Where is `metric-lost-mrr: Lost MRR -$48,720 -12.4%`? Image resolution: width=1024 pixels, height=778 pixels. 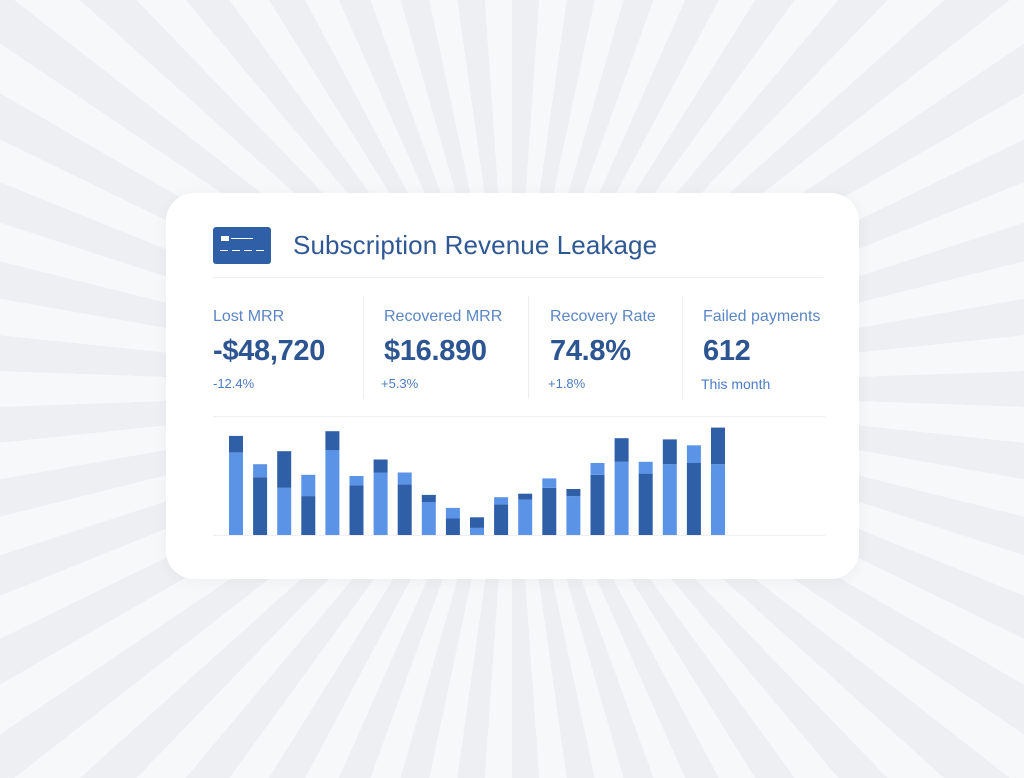
metric-lost-mrr: Lost MRR -$48,720 -12.4% is located at coordinates (288, 347).